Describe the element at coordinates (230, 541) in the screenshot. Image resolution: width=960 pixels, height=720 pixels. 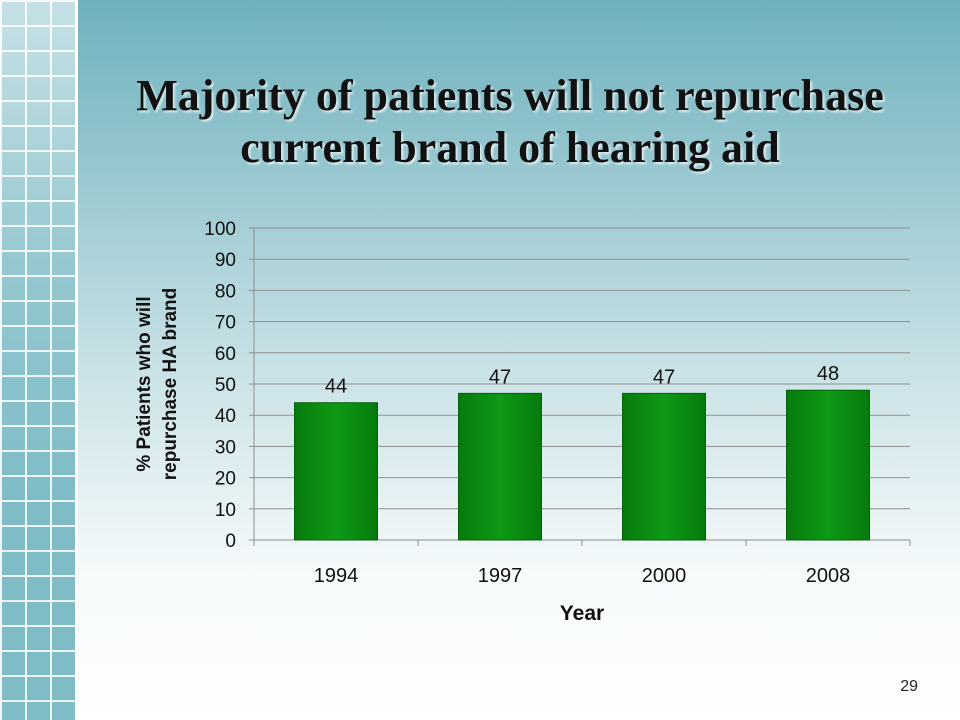
I see `y-tick-label: 0` at that location.